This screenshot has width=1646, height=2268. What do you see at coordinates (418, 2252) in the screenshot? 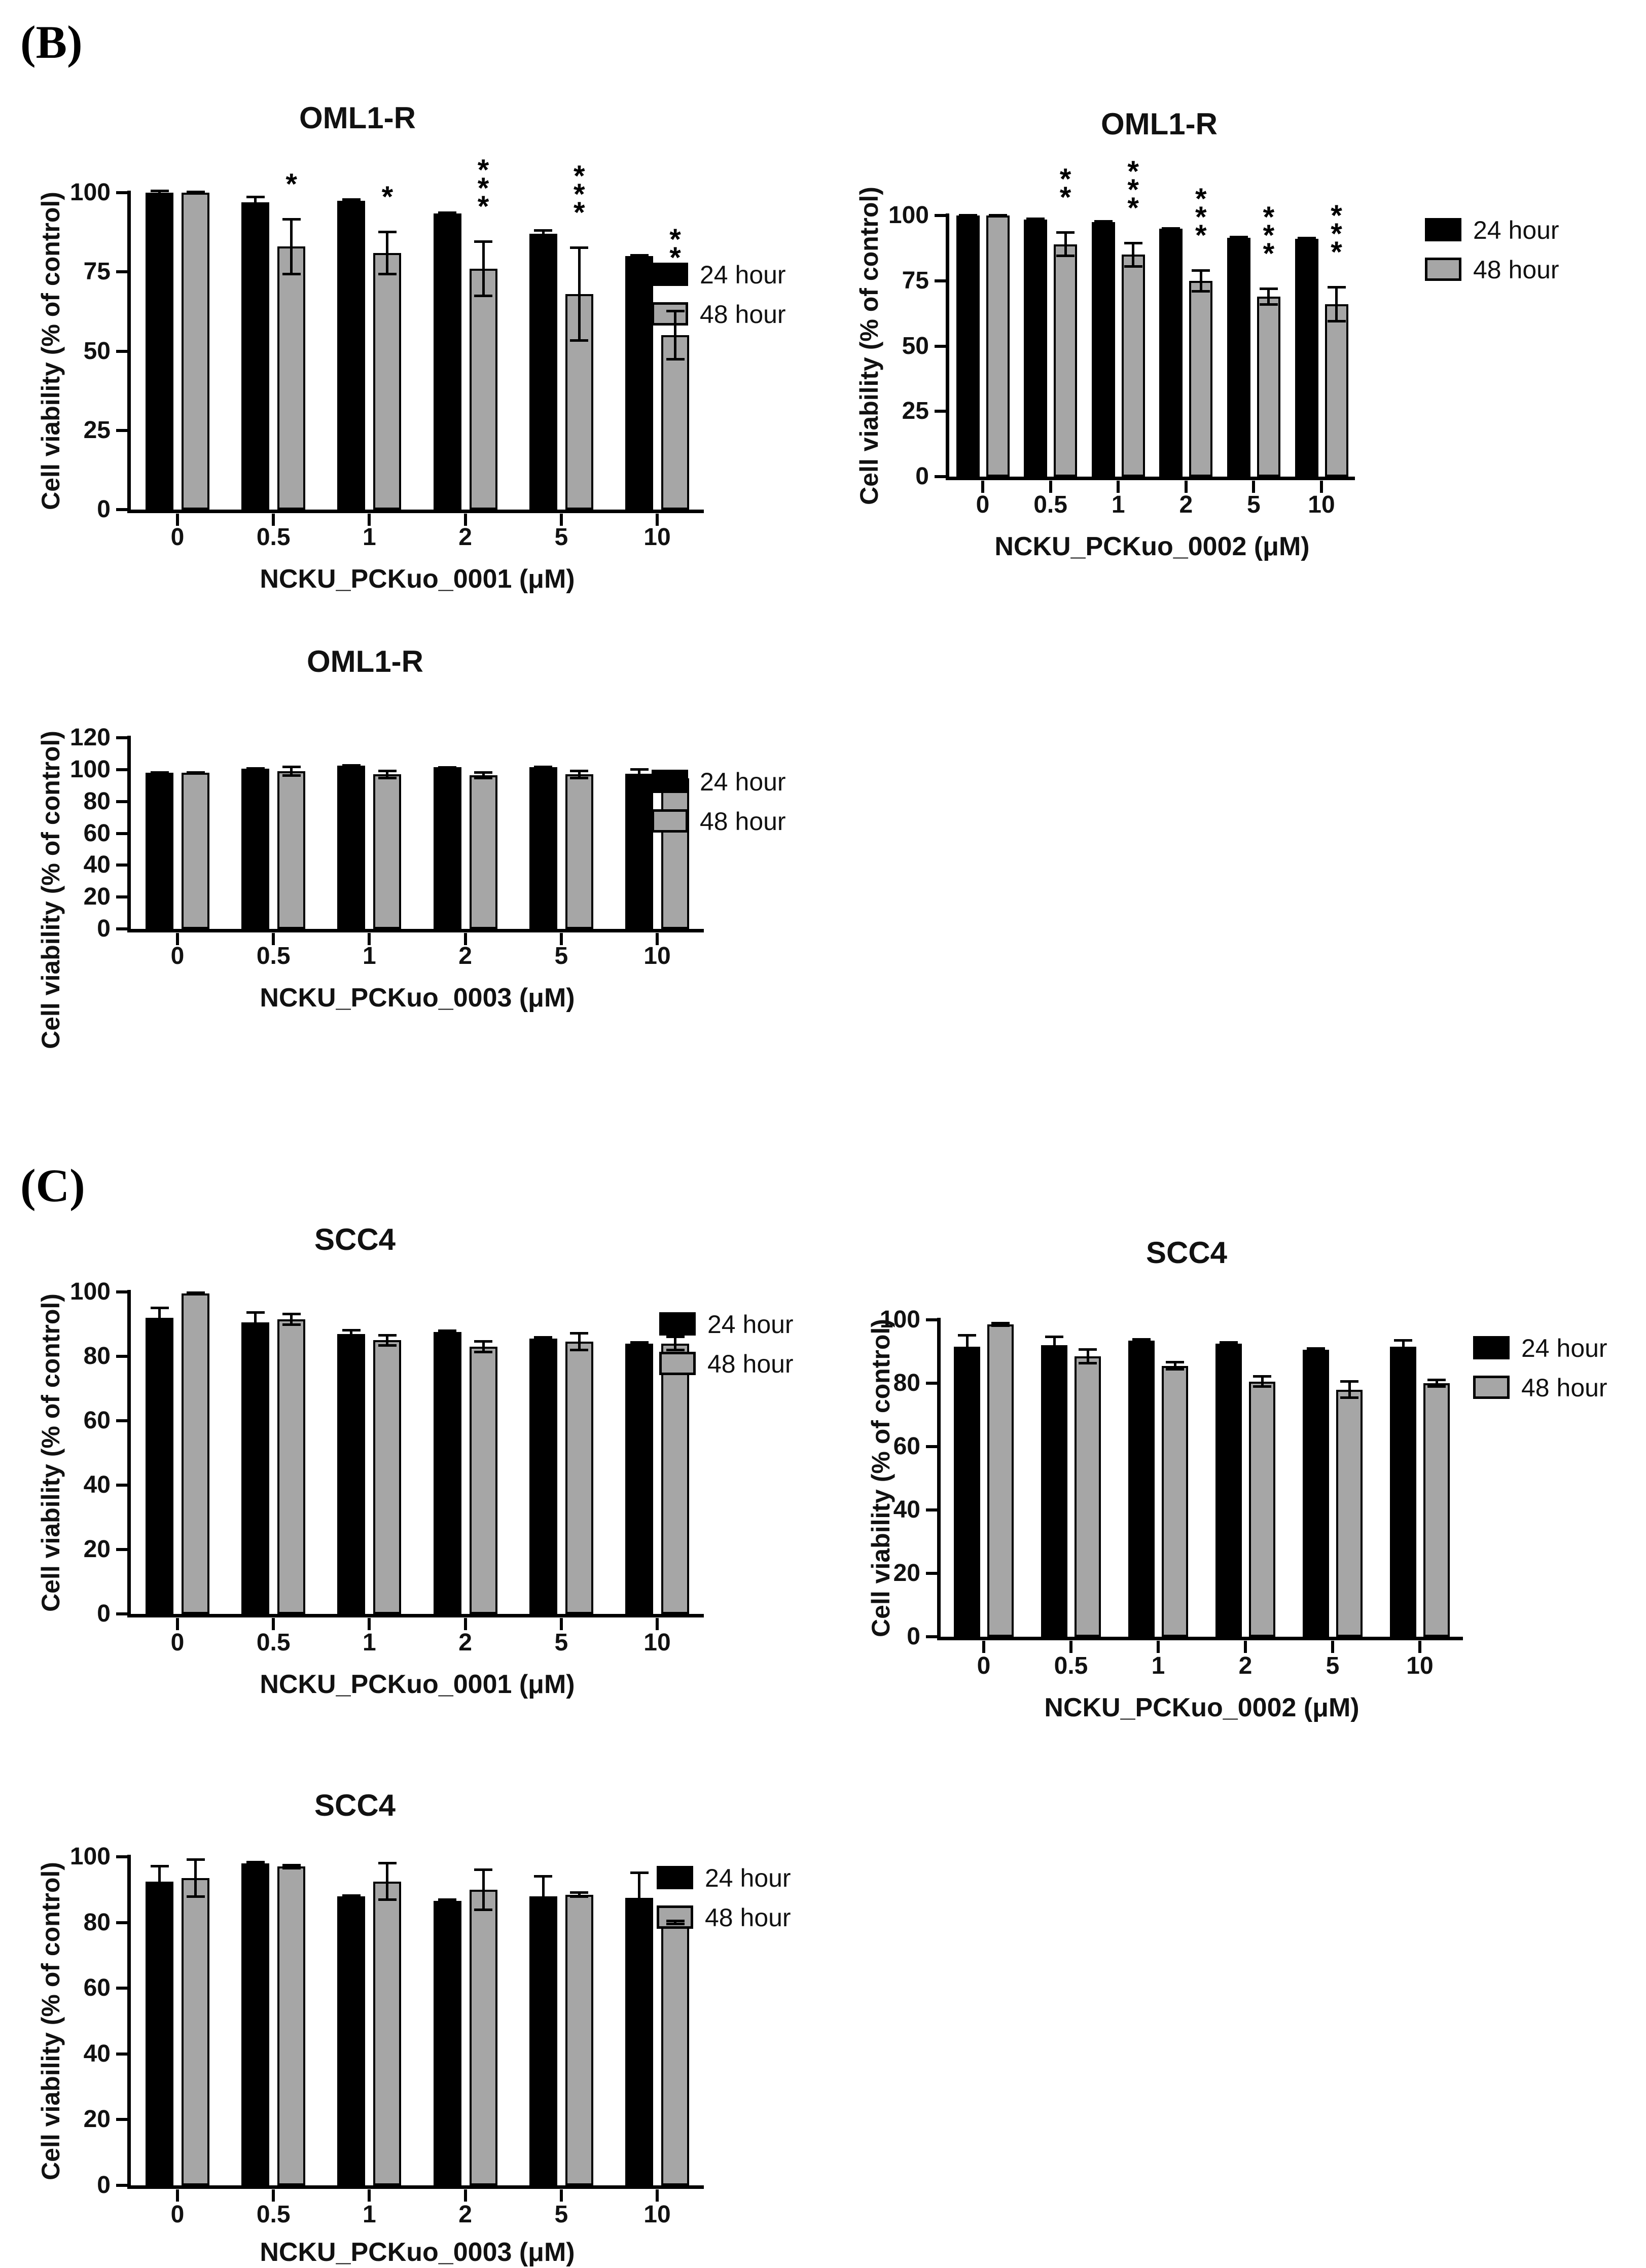
I see `x-axis-label: NCKU_PCKuo_0003 (μM)` at bounding box center [418, 2252].